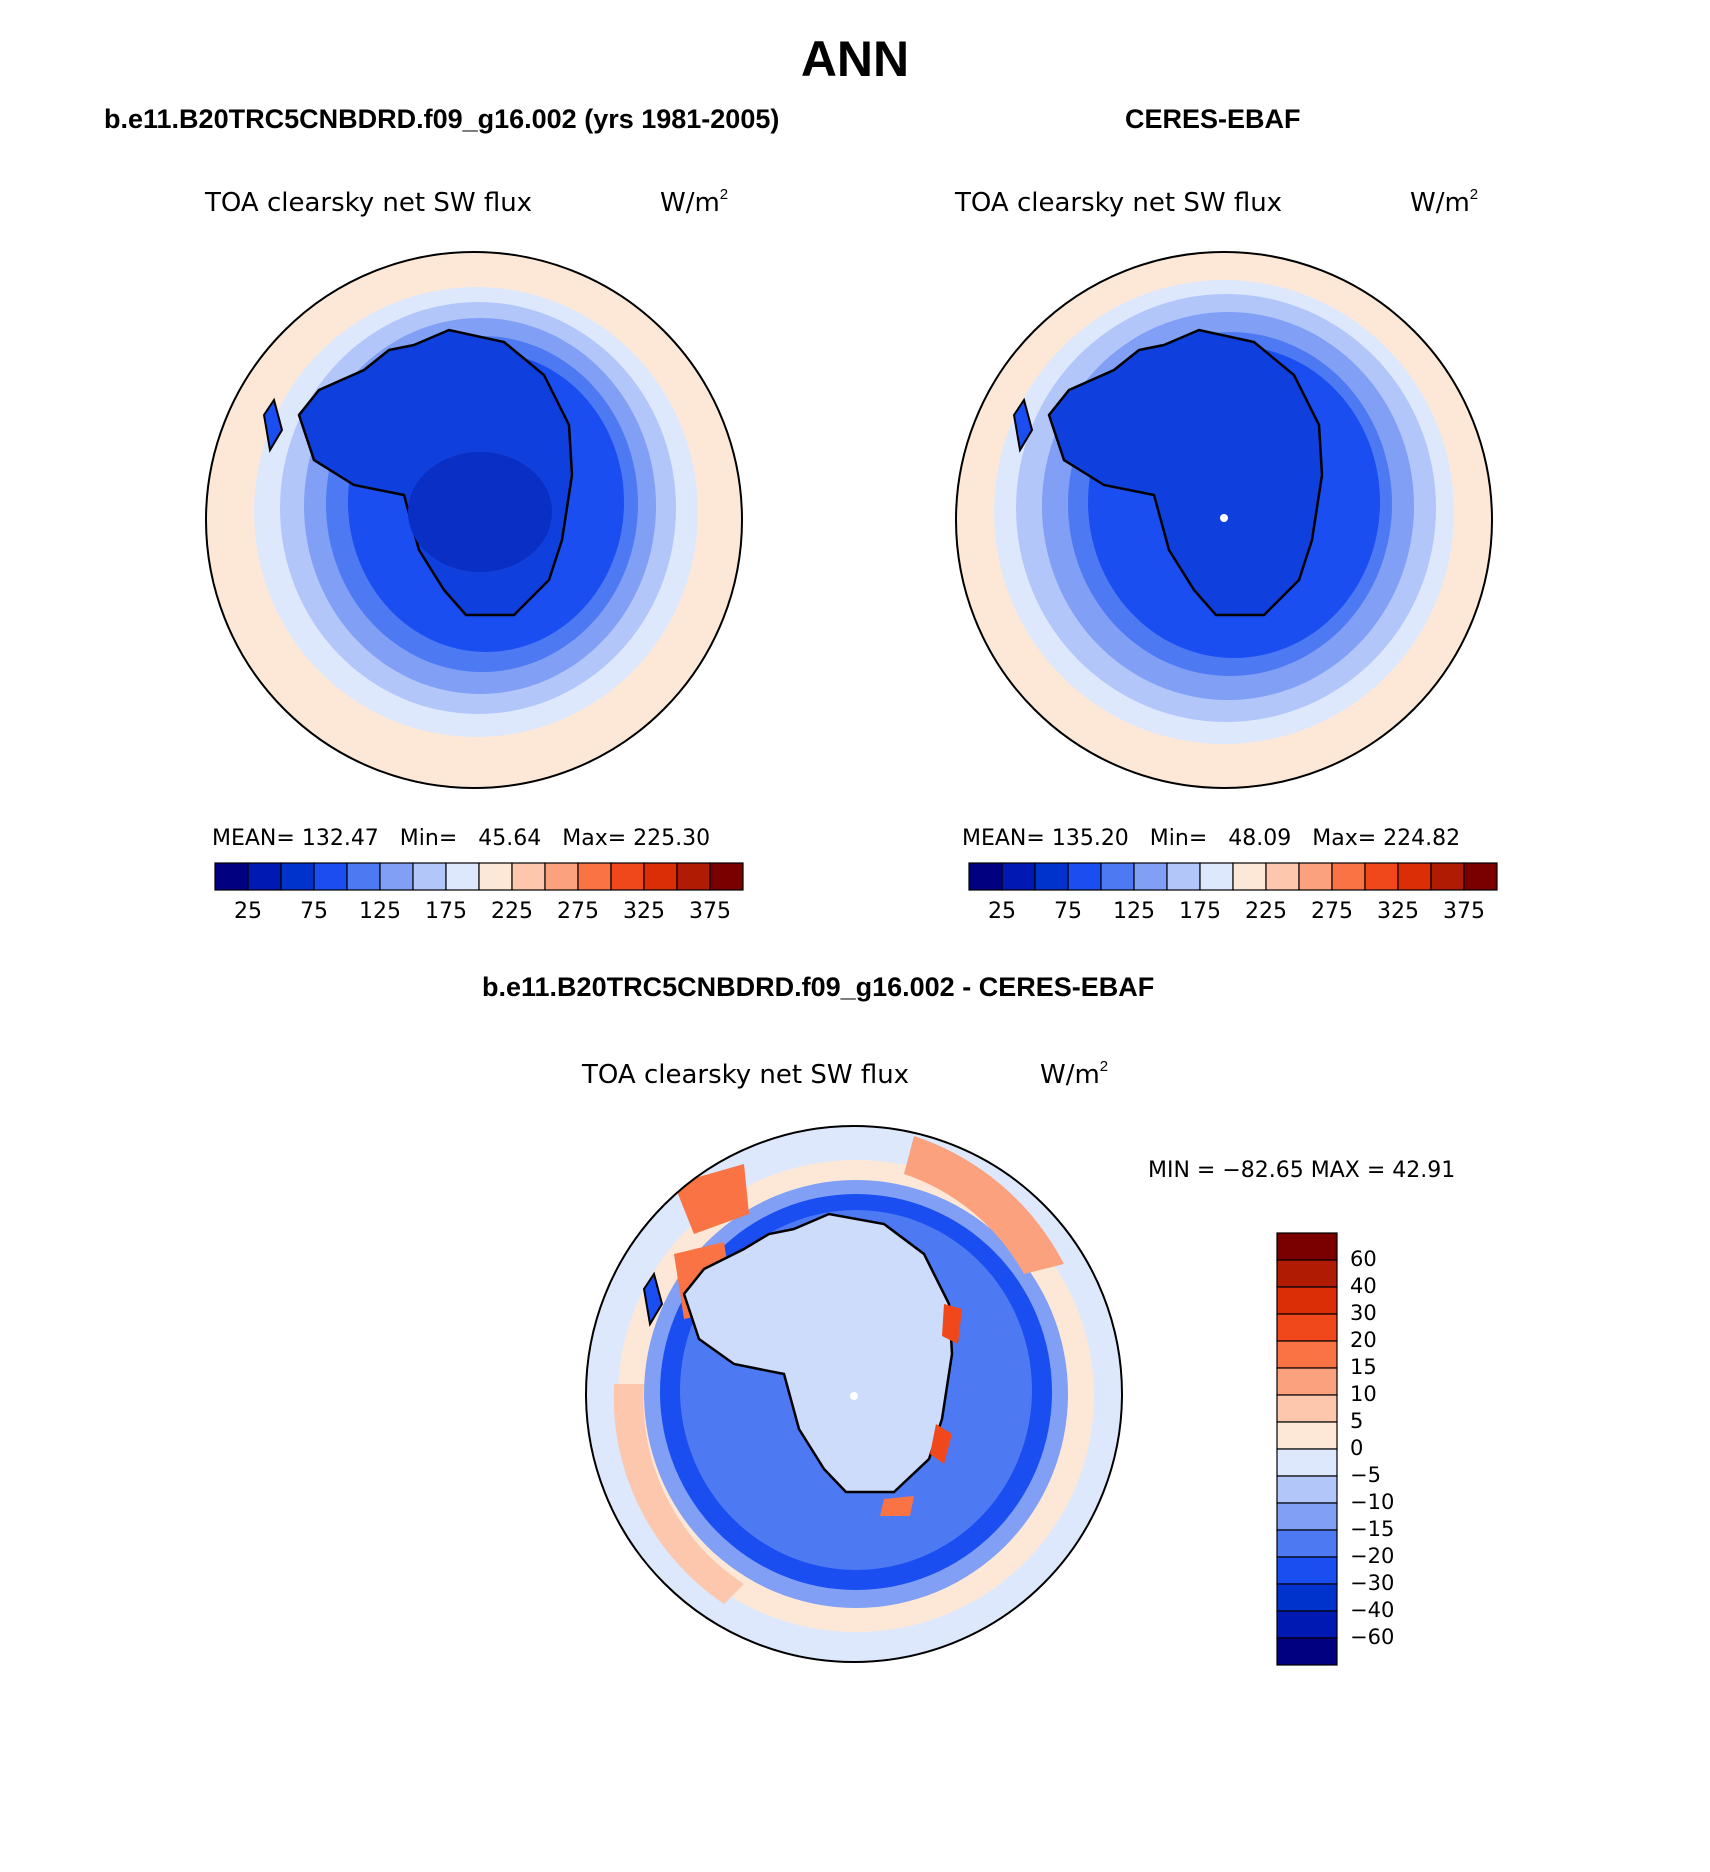 The width and height of the screenshot is (1710, 1872). What do you see at coordinates (1444, 202) in the screenshot?
I see `obs-units: W/m2` at bounding box center [1444, 202].